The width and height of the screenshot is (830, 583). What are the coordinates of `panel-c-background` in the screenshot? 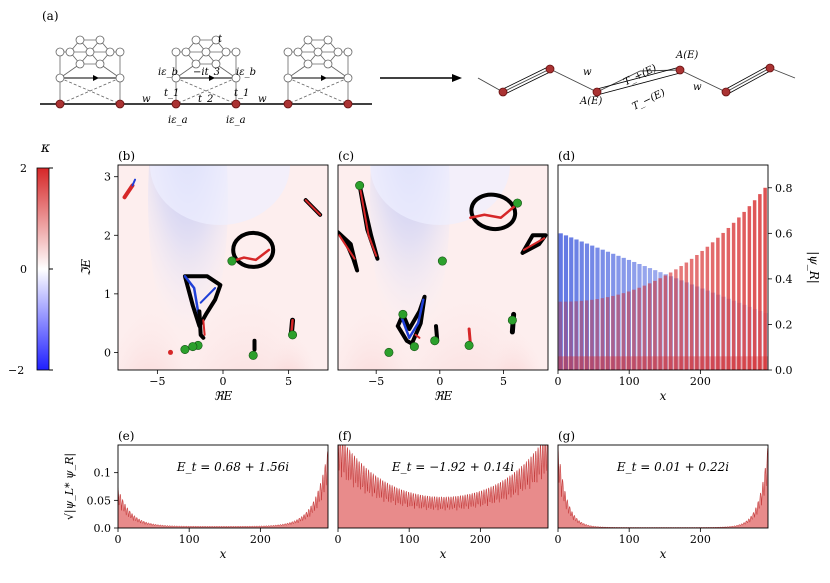 It's located at (443, 267).